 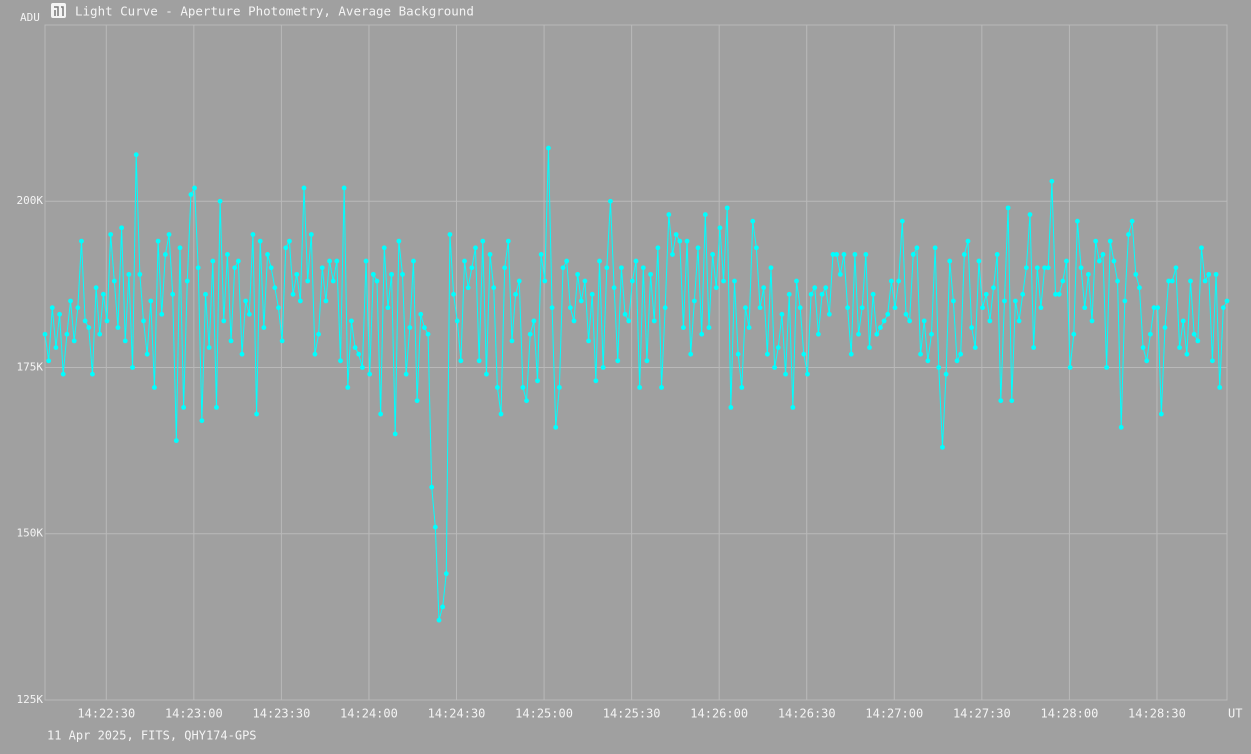 I want to click on x-axis-label: UT, so click(x=1235, y=714).